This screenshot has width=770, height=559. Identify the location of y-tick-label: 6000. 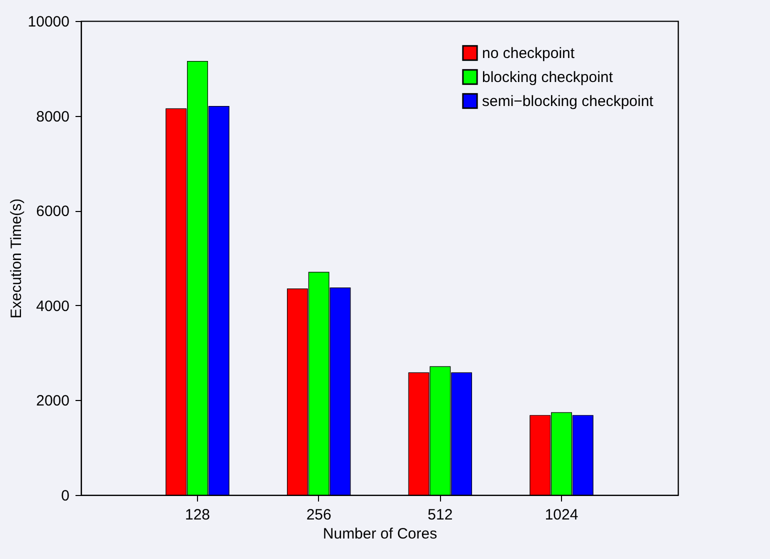
(53, 211).